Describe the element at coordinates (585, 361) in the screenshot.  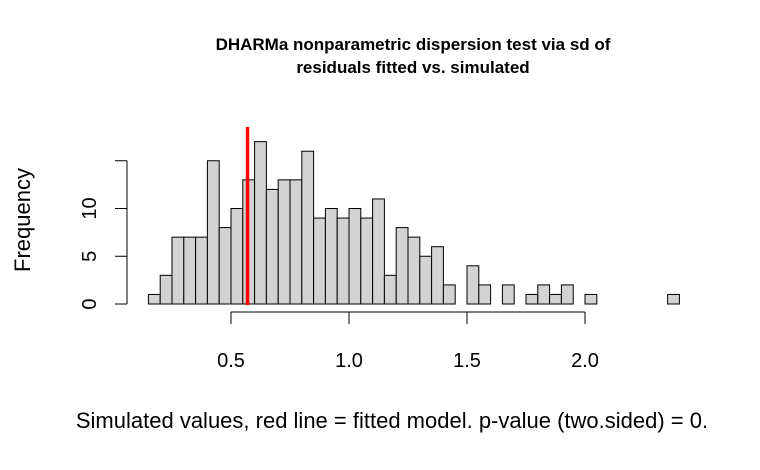
I see `x-tick-label: 2.0` at that location.